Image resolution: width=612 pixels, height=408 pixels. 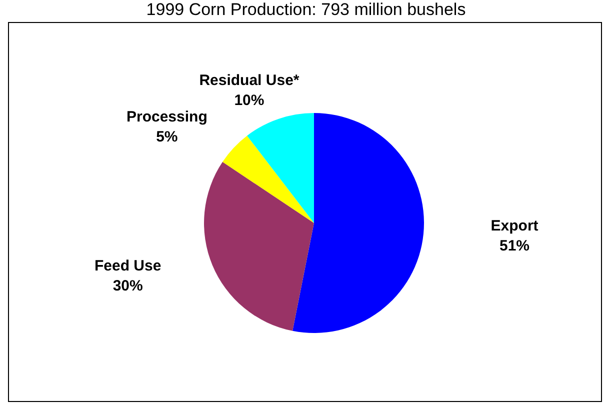 I want to click on data-label: 10%, so click(x=249, y=100).